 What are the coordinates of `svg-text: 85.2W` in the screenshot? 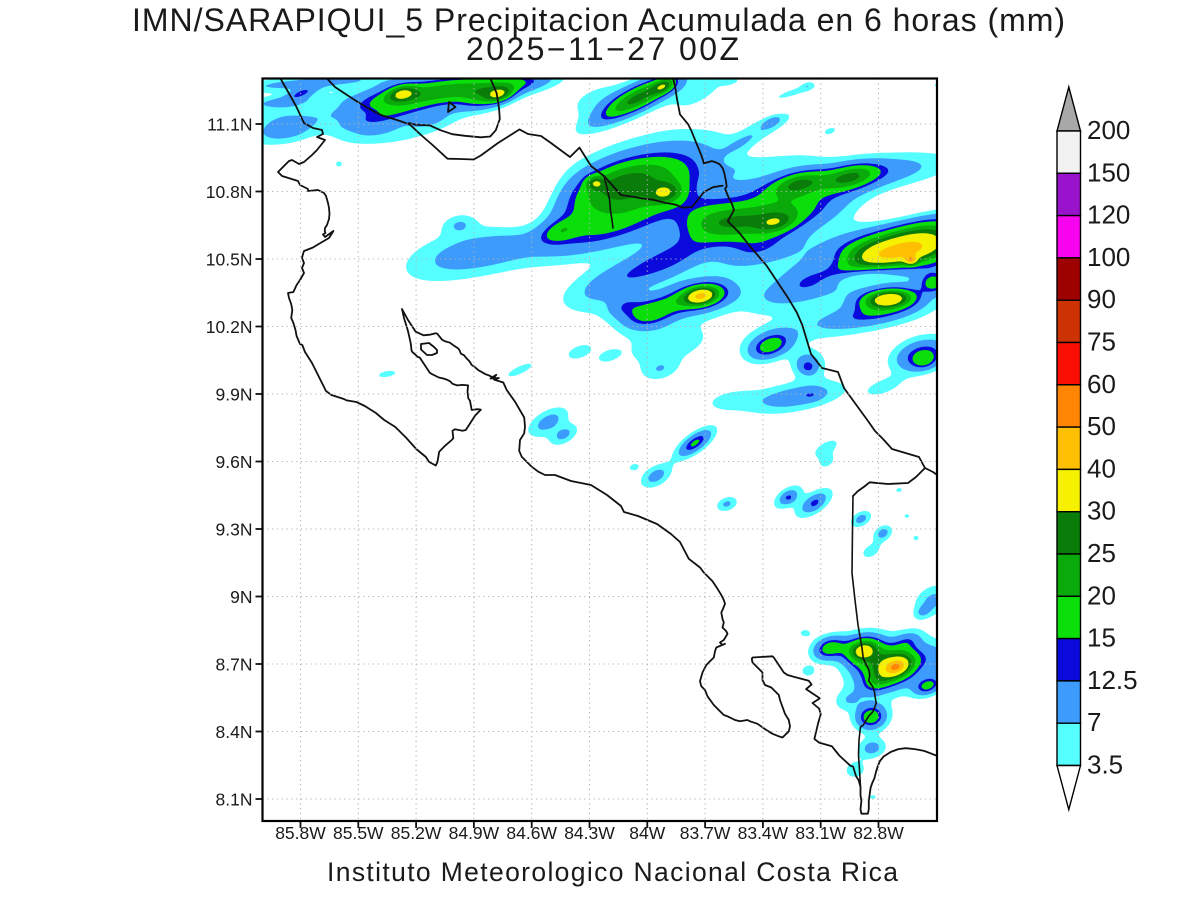 It's located at (416, 833).